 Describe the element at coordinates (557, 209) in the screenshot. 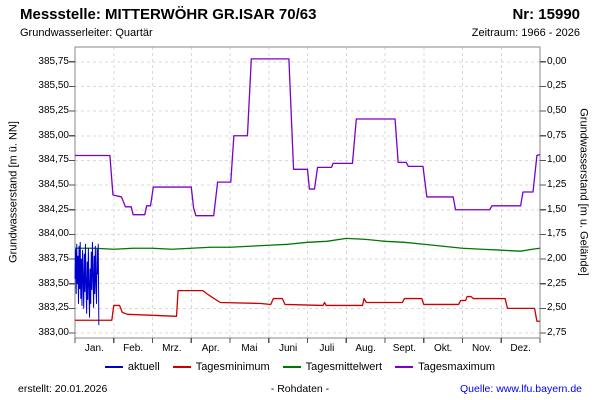

I see `y-tick-label-right: 1,50` at that location.